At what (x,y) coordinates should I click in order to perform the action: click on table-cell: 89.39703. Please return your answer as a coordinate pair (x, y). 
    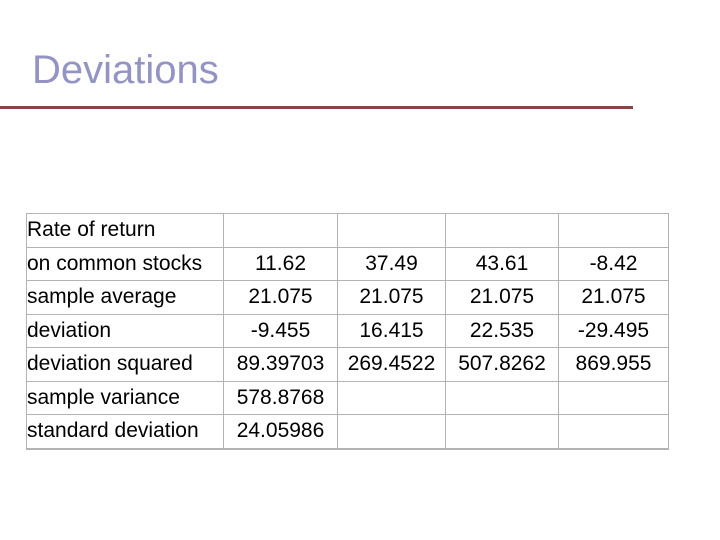
    Looking at the image, I should click on (280, 364).